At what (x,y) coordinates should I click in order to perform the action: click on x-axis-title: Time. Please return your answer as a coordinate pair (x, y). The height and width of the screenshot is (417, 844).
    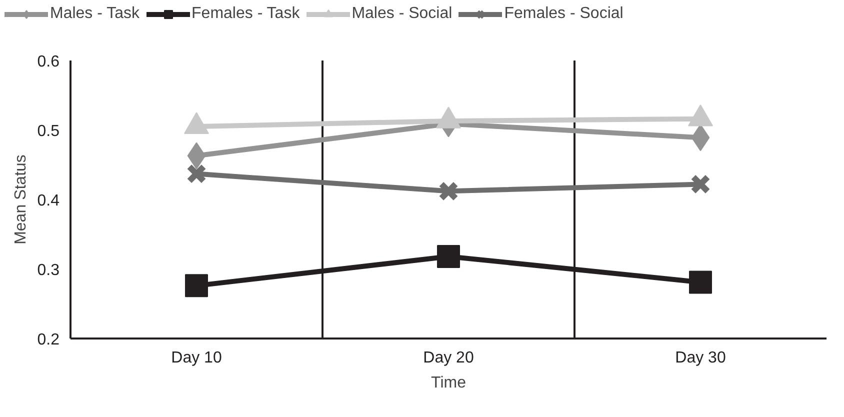
    Looking at the image, I should click on (448, 383).